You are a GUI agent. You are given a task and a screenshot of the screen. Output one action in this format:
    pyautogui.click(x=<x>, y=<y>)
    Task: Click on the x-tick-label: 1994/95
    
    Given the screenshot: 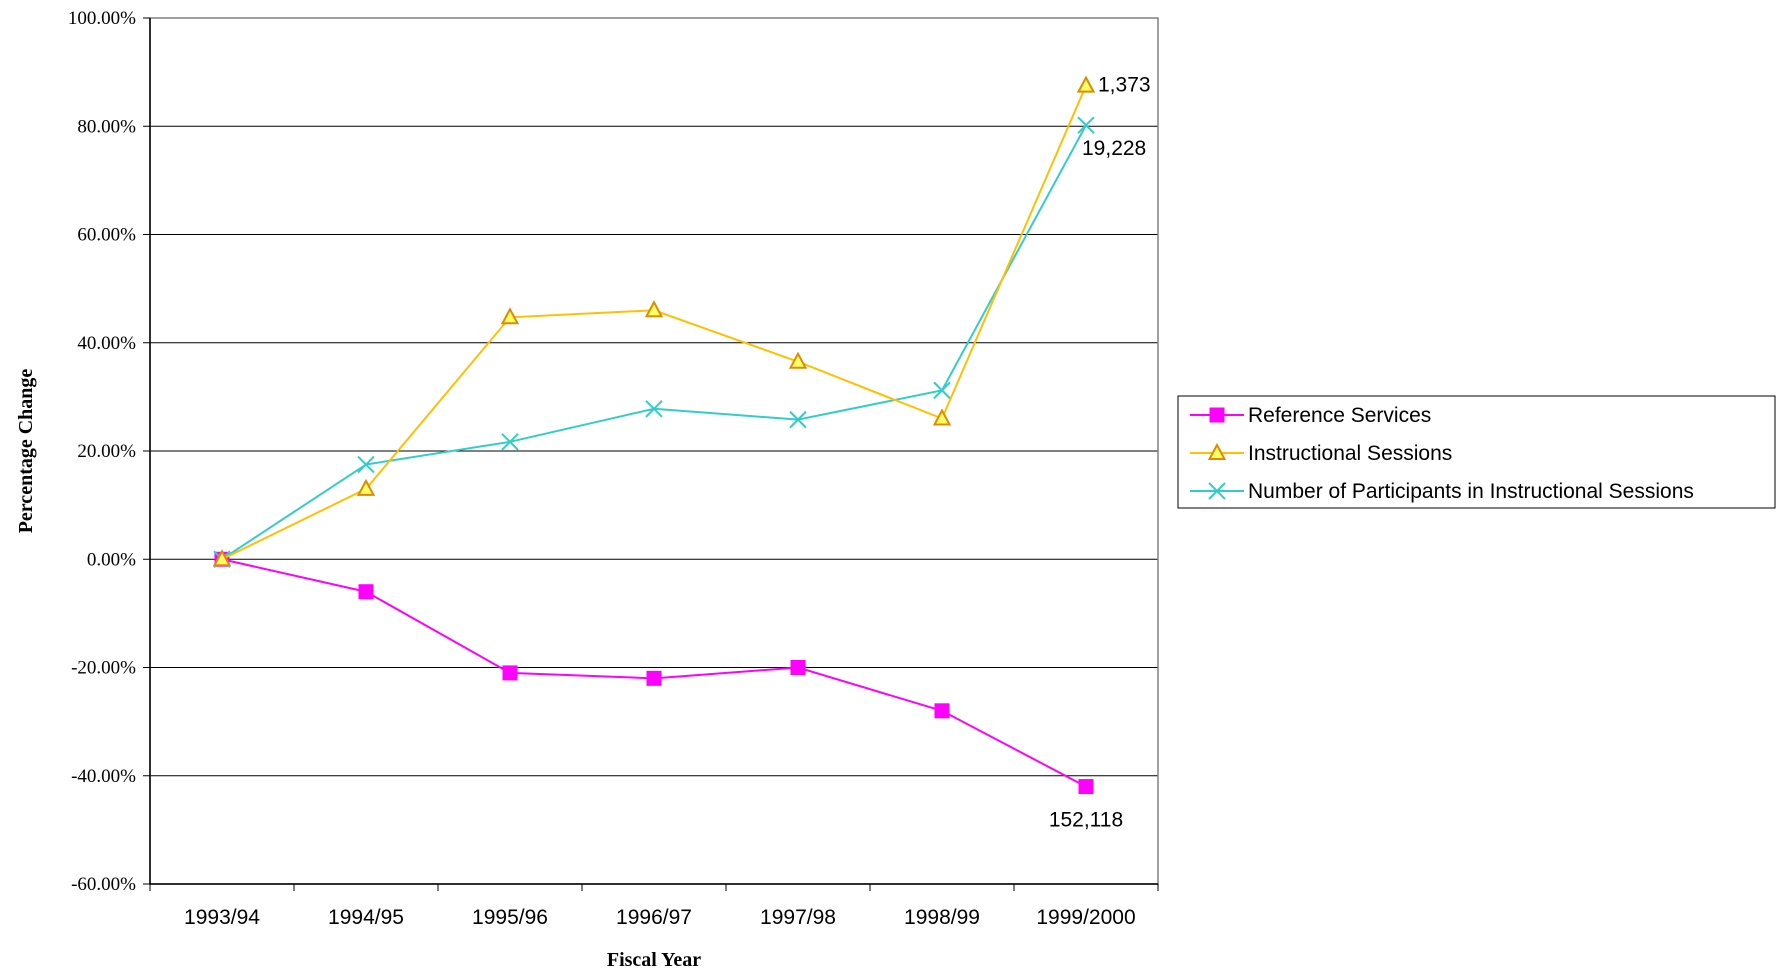 What is the action you would take?
    pyautogui.click(x=366, y=917)
    